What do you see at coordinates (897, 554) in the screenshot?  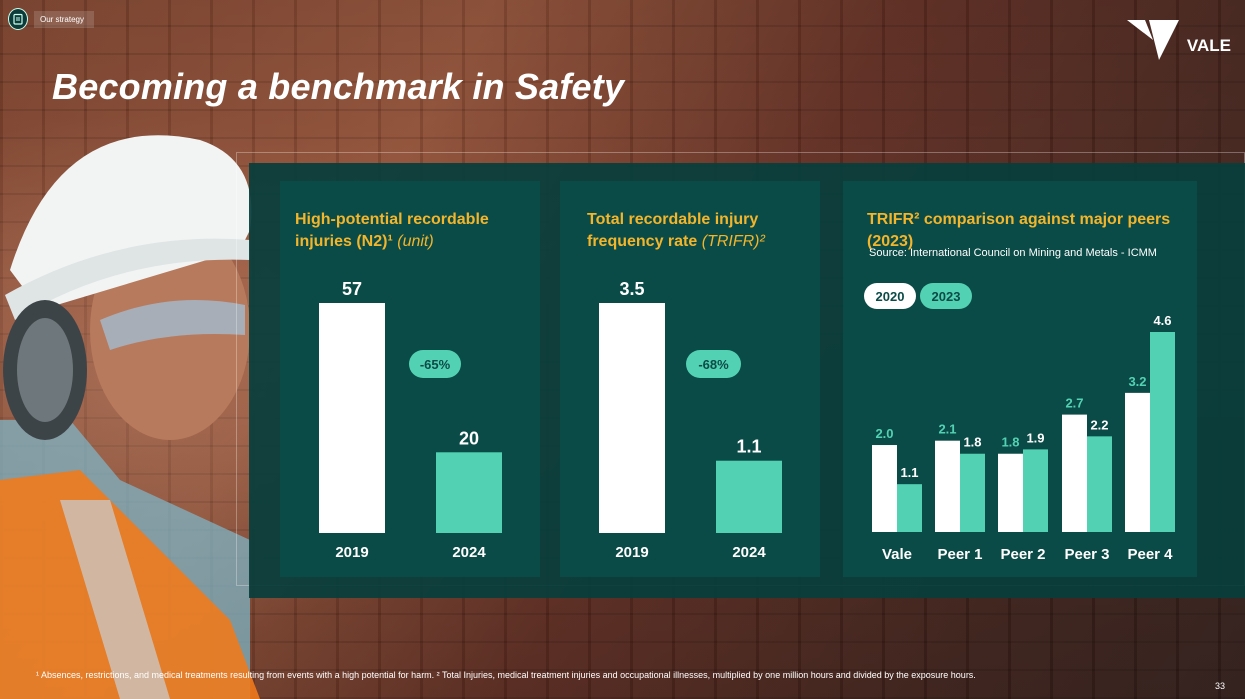 I see `category-label: Vale` at bounding box center [897, 554].